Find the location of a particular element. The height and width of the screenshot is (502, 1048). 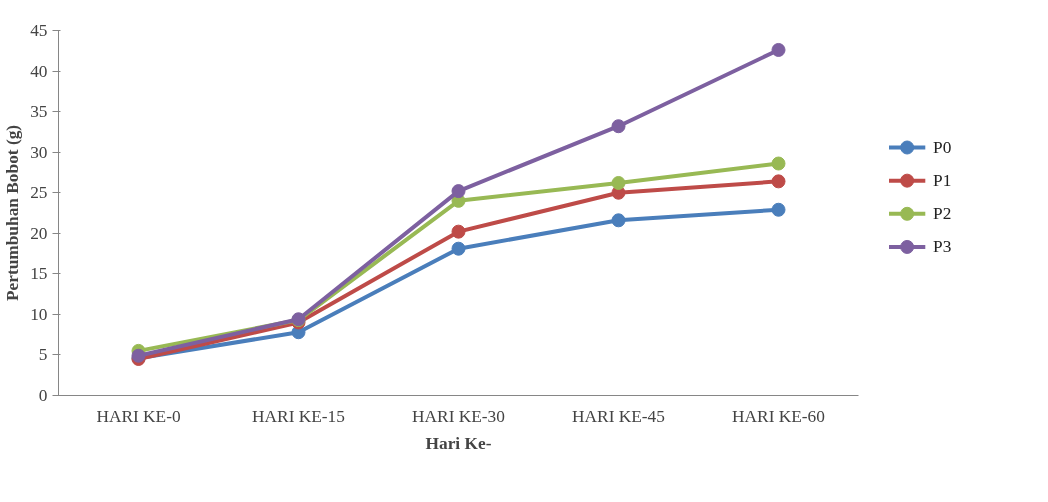

legend-label: P1 is located at coordinates (942, 181).